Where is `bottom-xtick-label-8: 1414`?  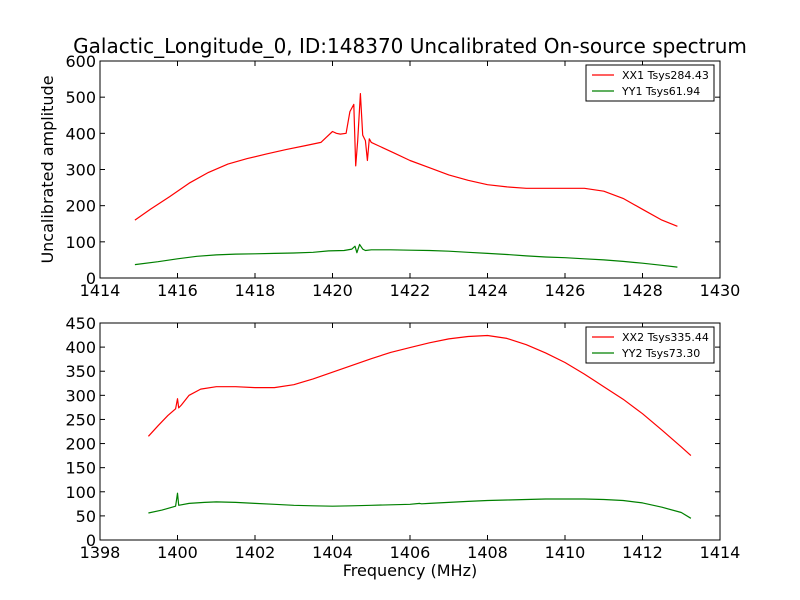 bottom-xtick-label-8: 1414 is located at coordinates (720, 552).